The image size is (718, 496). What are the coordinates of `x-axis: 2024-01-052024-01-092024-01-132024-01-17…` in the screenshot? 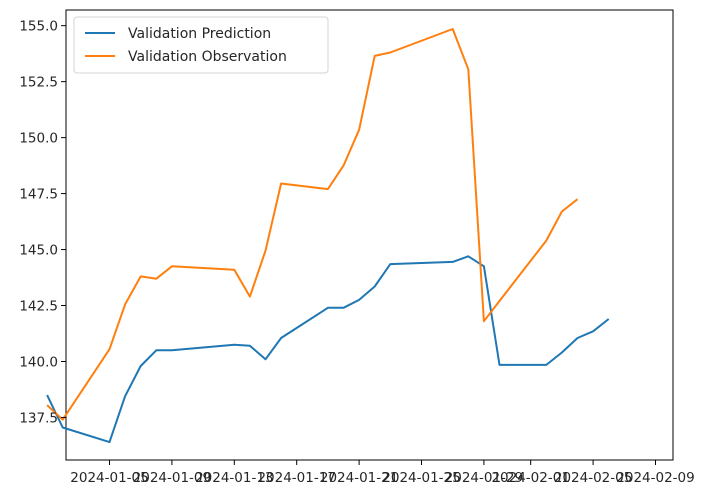 It's located at (382, 473).